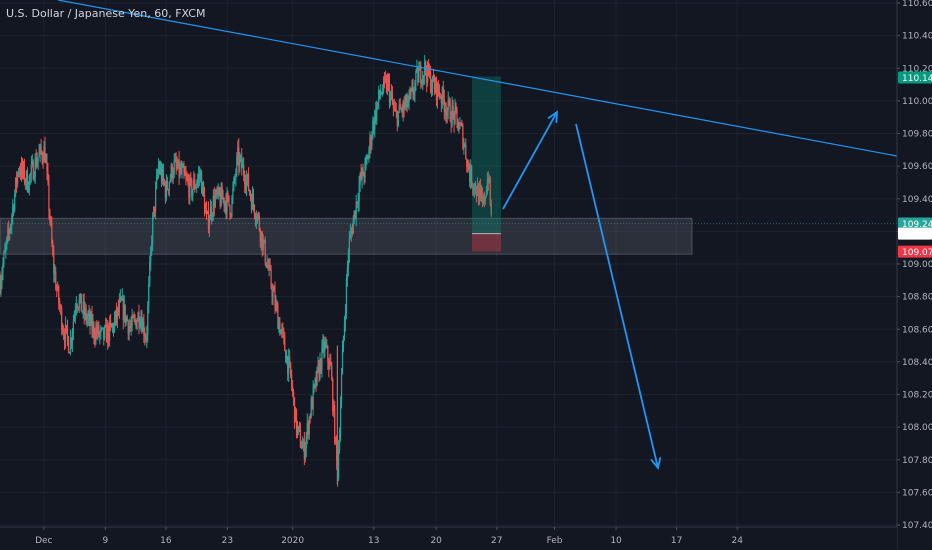 The image size is (932, 550). I want to click on x-tick-label-5: 13, so click(373, 541).